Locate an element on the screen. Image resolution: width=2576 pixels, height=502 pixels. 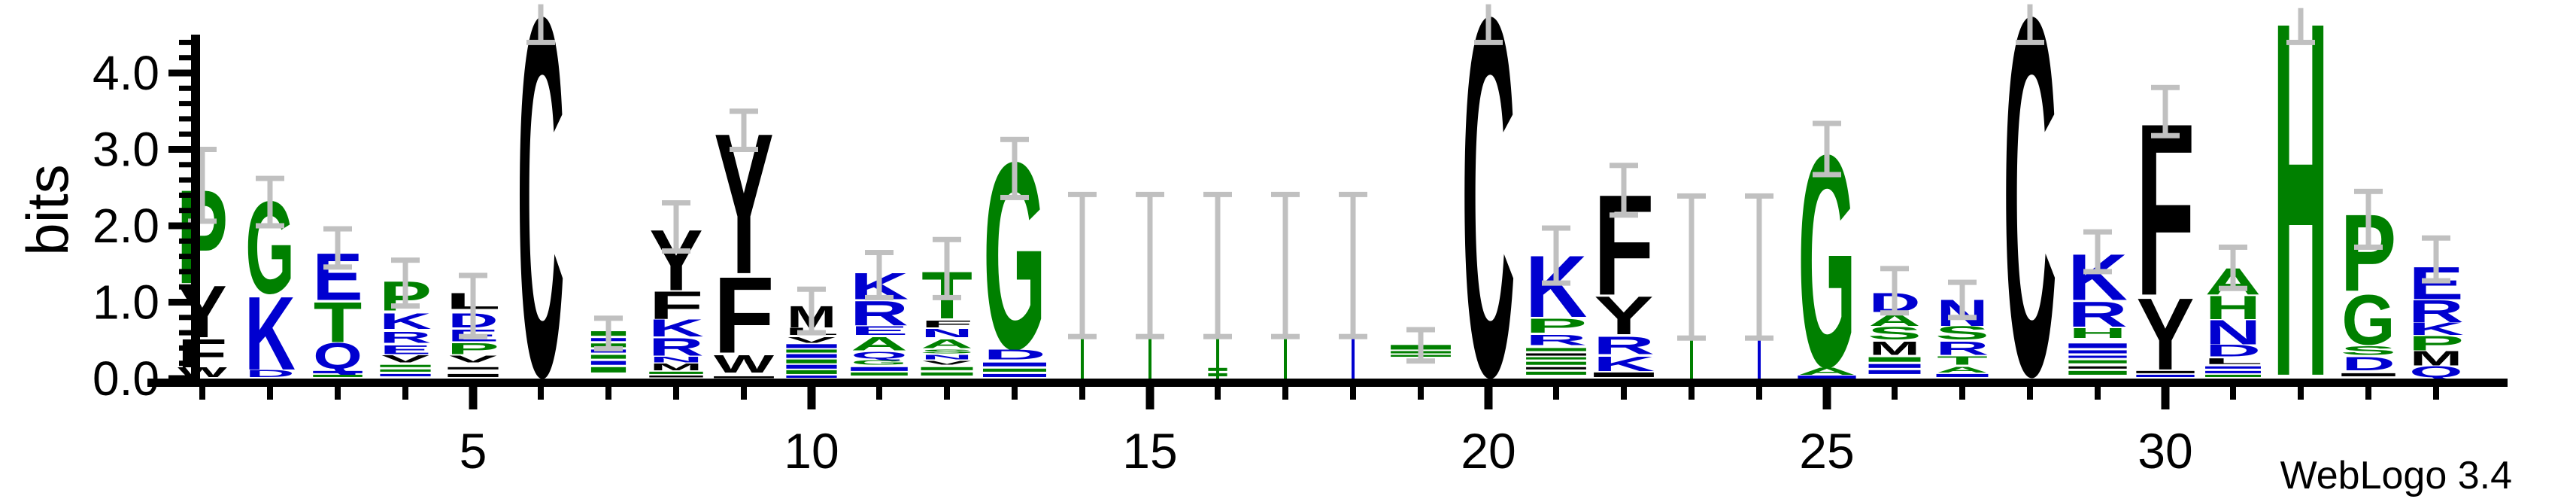
logo-letter-R-p27: R is located at coordinates (1962, 348).